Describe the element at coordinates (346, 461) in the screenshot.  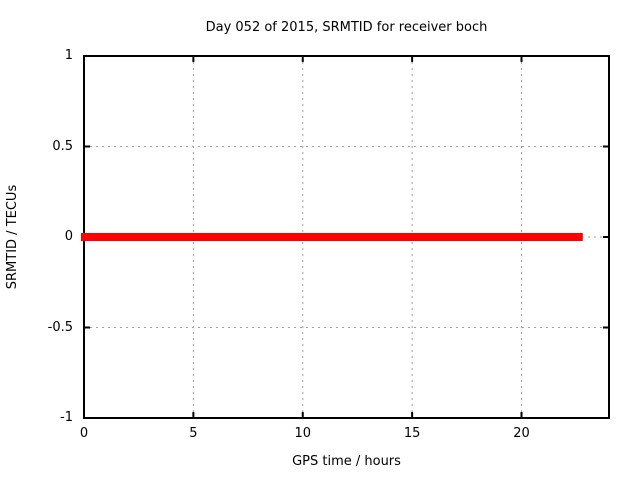
I see `x-axis-label: GPS time / hours` at that location.